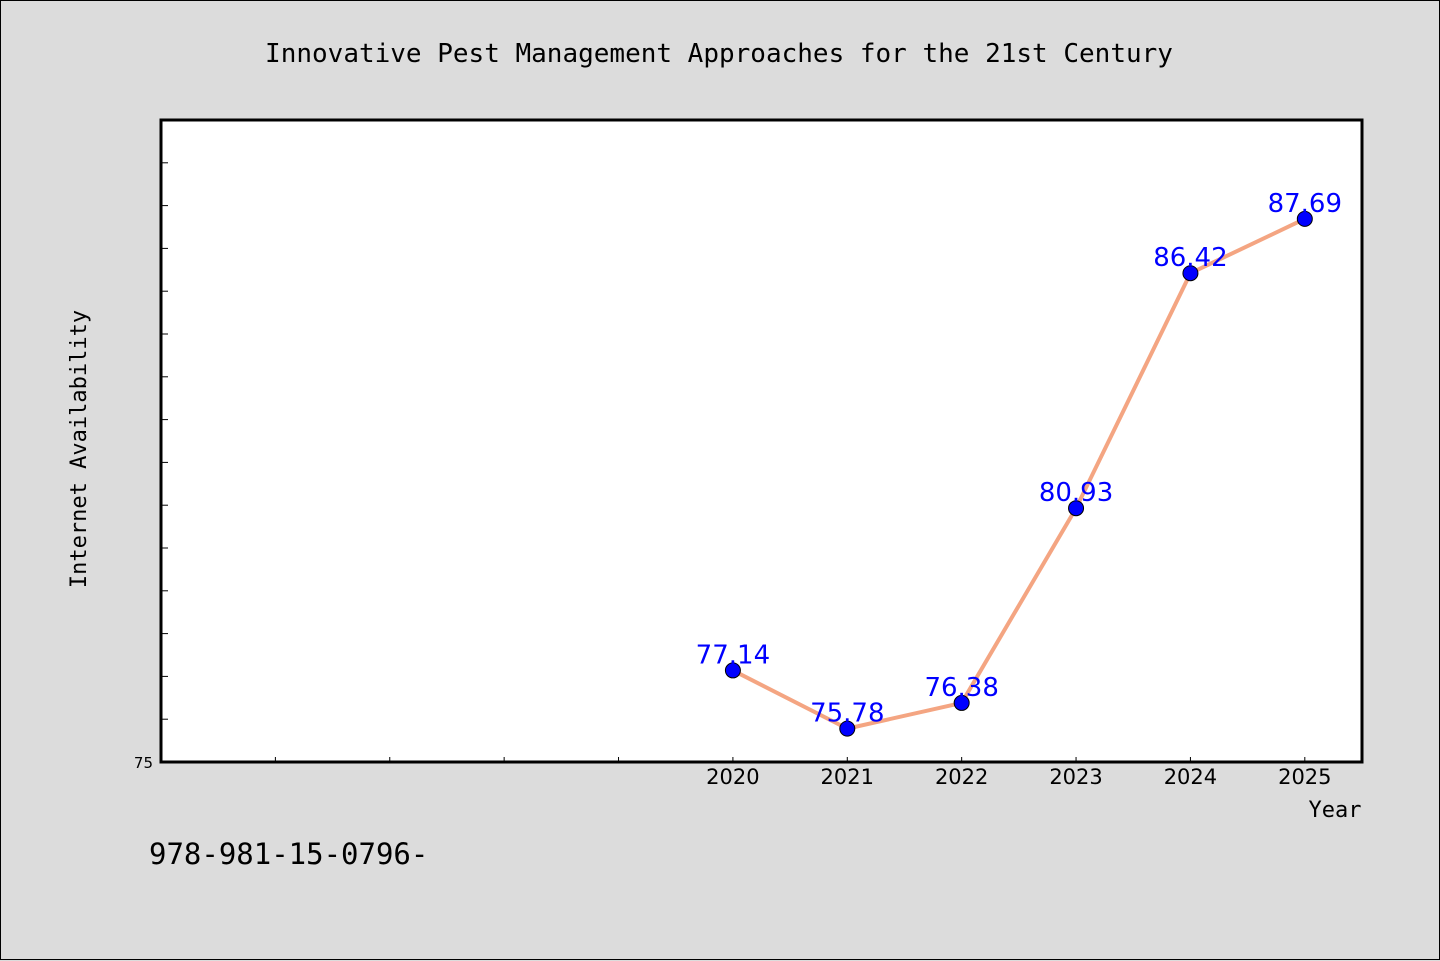 The image size is (1440, 961). What do you see at coordinates (961, 777) in the screenshot?
I see `x-tick-label: 2022` at bounding box center [961, 777].